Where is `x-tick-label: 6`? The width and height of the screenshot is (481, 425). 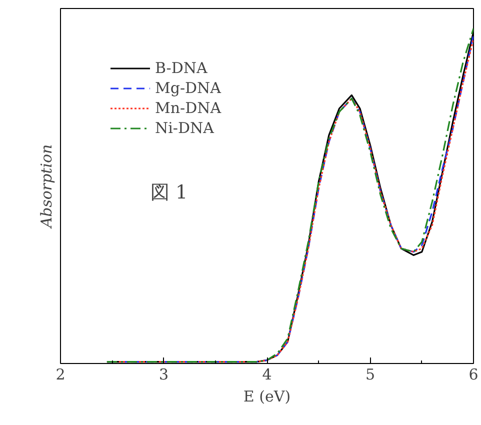 x-tick-label: 6 is located at coordinates (473, 375).